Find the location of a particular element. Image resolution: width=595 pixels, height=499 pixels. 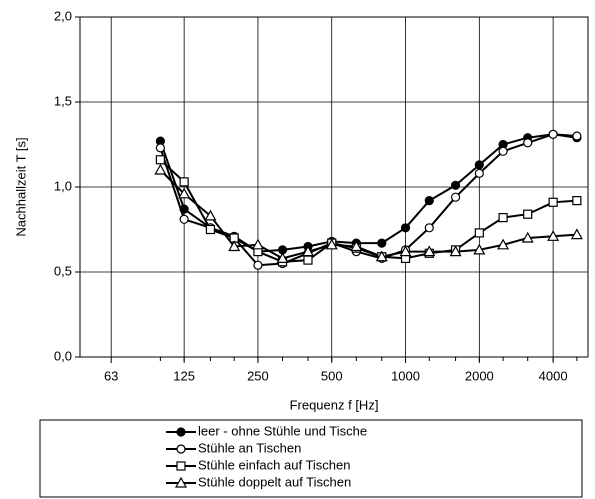

legend-box is located at coordinates (311, 458).